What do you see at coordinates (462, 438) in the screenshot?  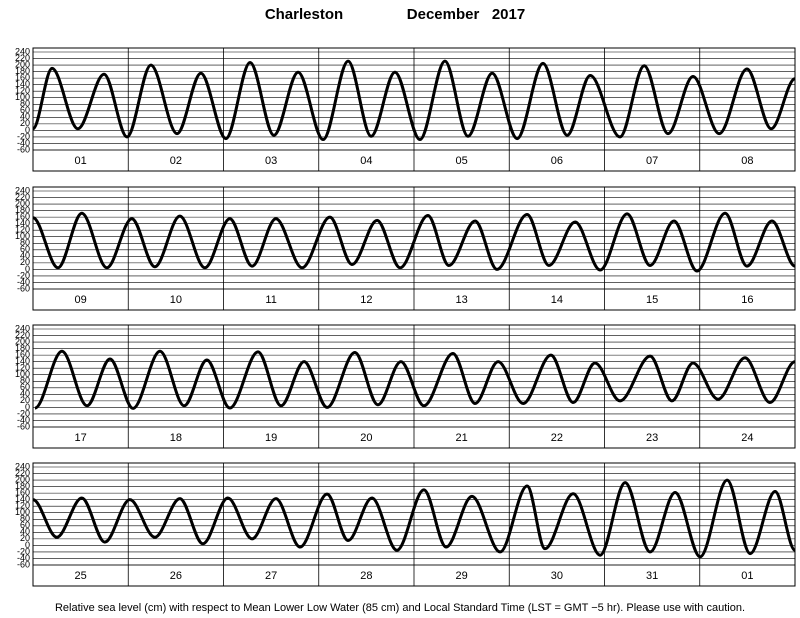 I see `day-label: 21` at bounding box center [462, 438].